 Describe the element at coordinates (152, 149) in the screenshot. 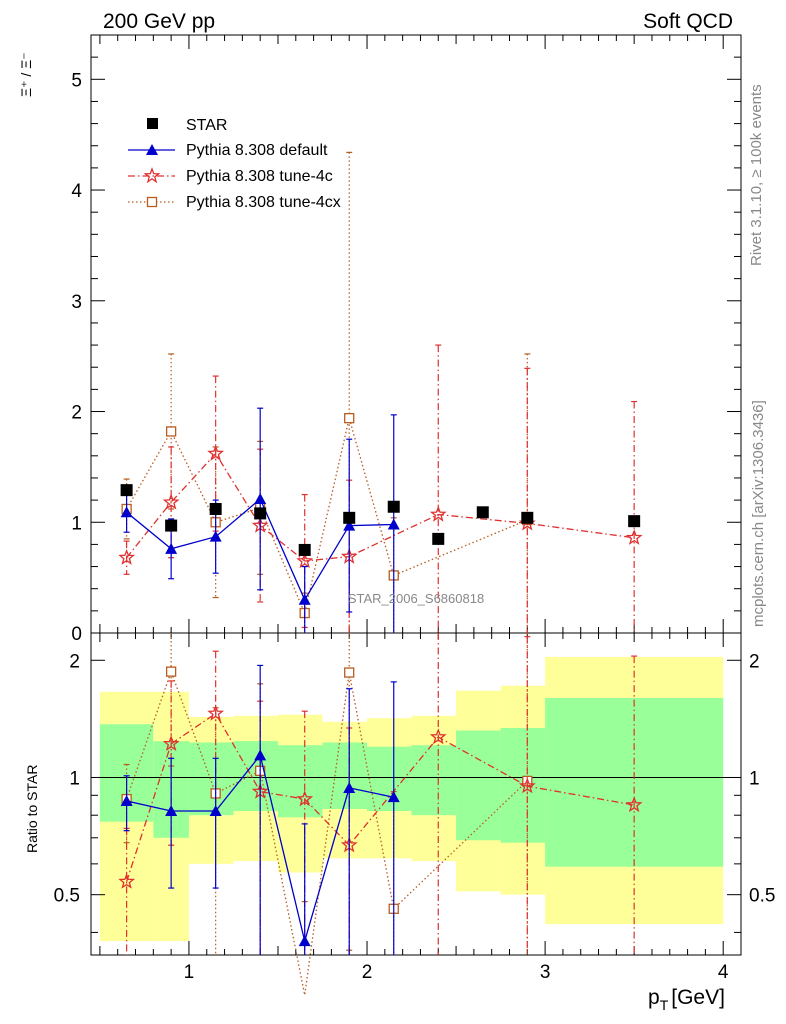

I see `legend-marker-default` at that location.